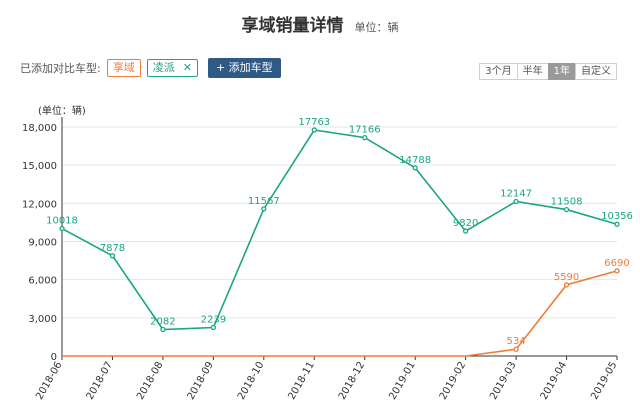 The image size is (640, 418). I want to click on compare-tag-xiangyu: 享域, so click(123, 68).